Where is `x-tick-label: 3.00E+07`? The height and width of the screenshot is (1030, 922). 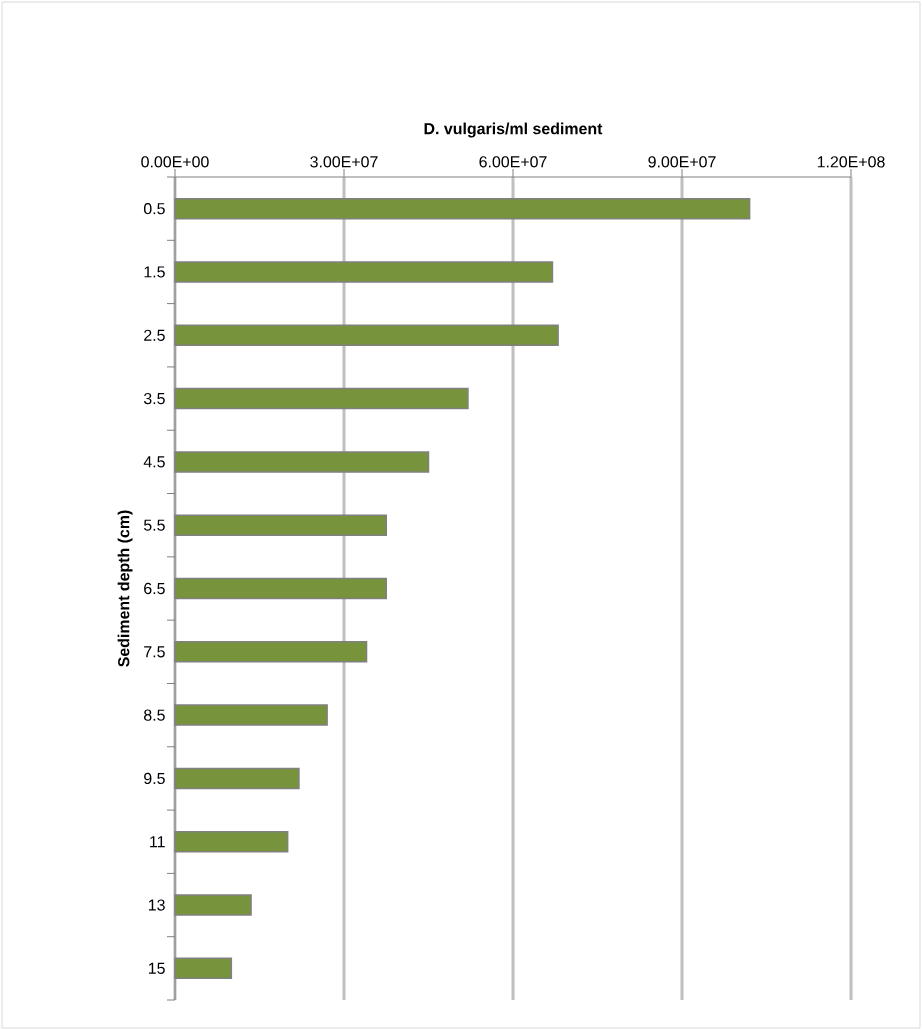
x-tick-label: 3.00E+07 is located at coordinates (344, 162).